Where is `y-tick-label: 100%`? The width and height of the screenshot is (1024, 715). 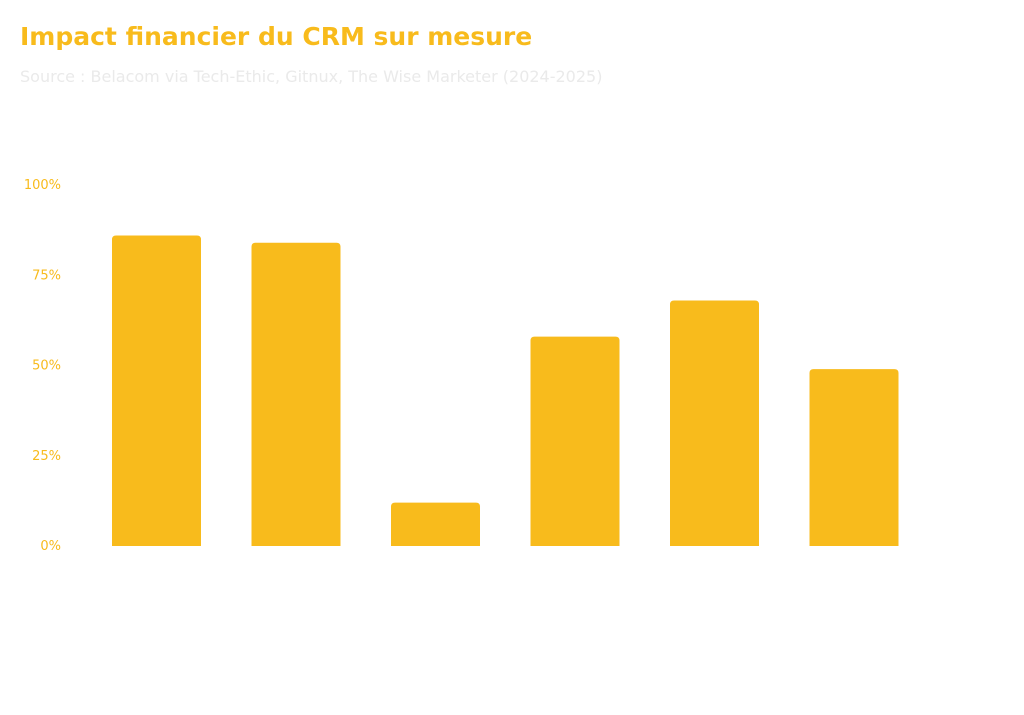 y-tick-label: 100% is located at coordinates (42, 185).